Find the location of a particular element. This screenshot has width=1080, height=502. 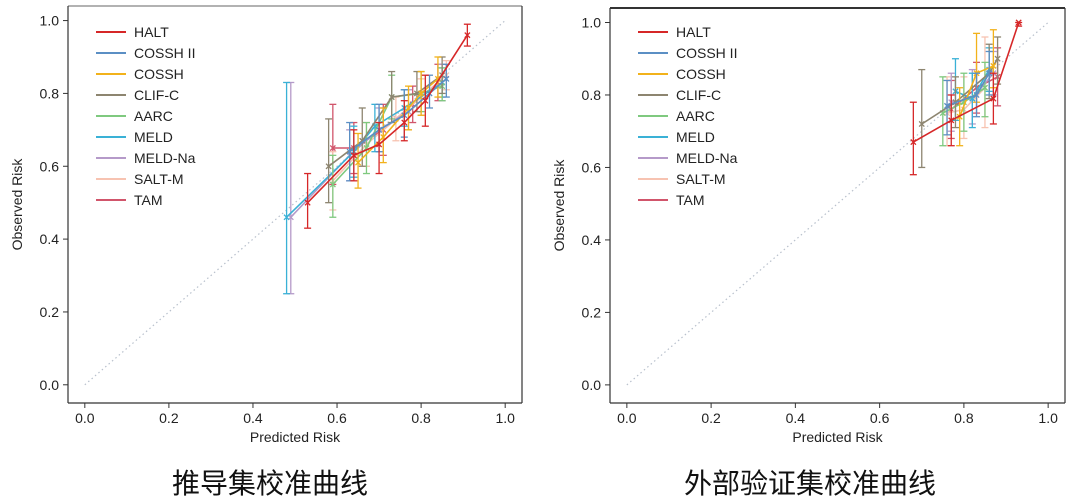

legend-label: SALT-M is located at coordinates (159, 179).